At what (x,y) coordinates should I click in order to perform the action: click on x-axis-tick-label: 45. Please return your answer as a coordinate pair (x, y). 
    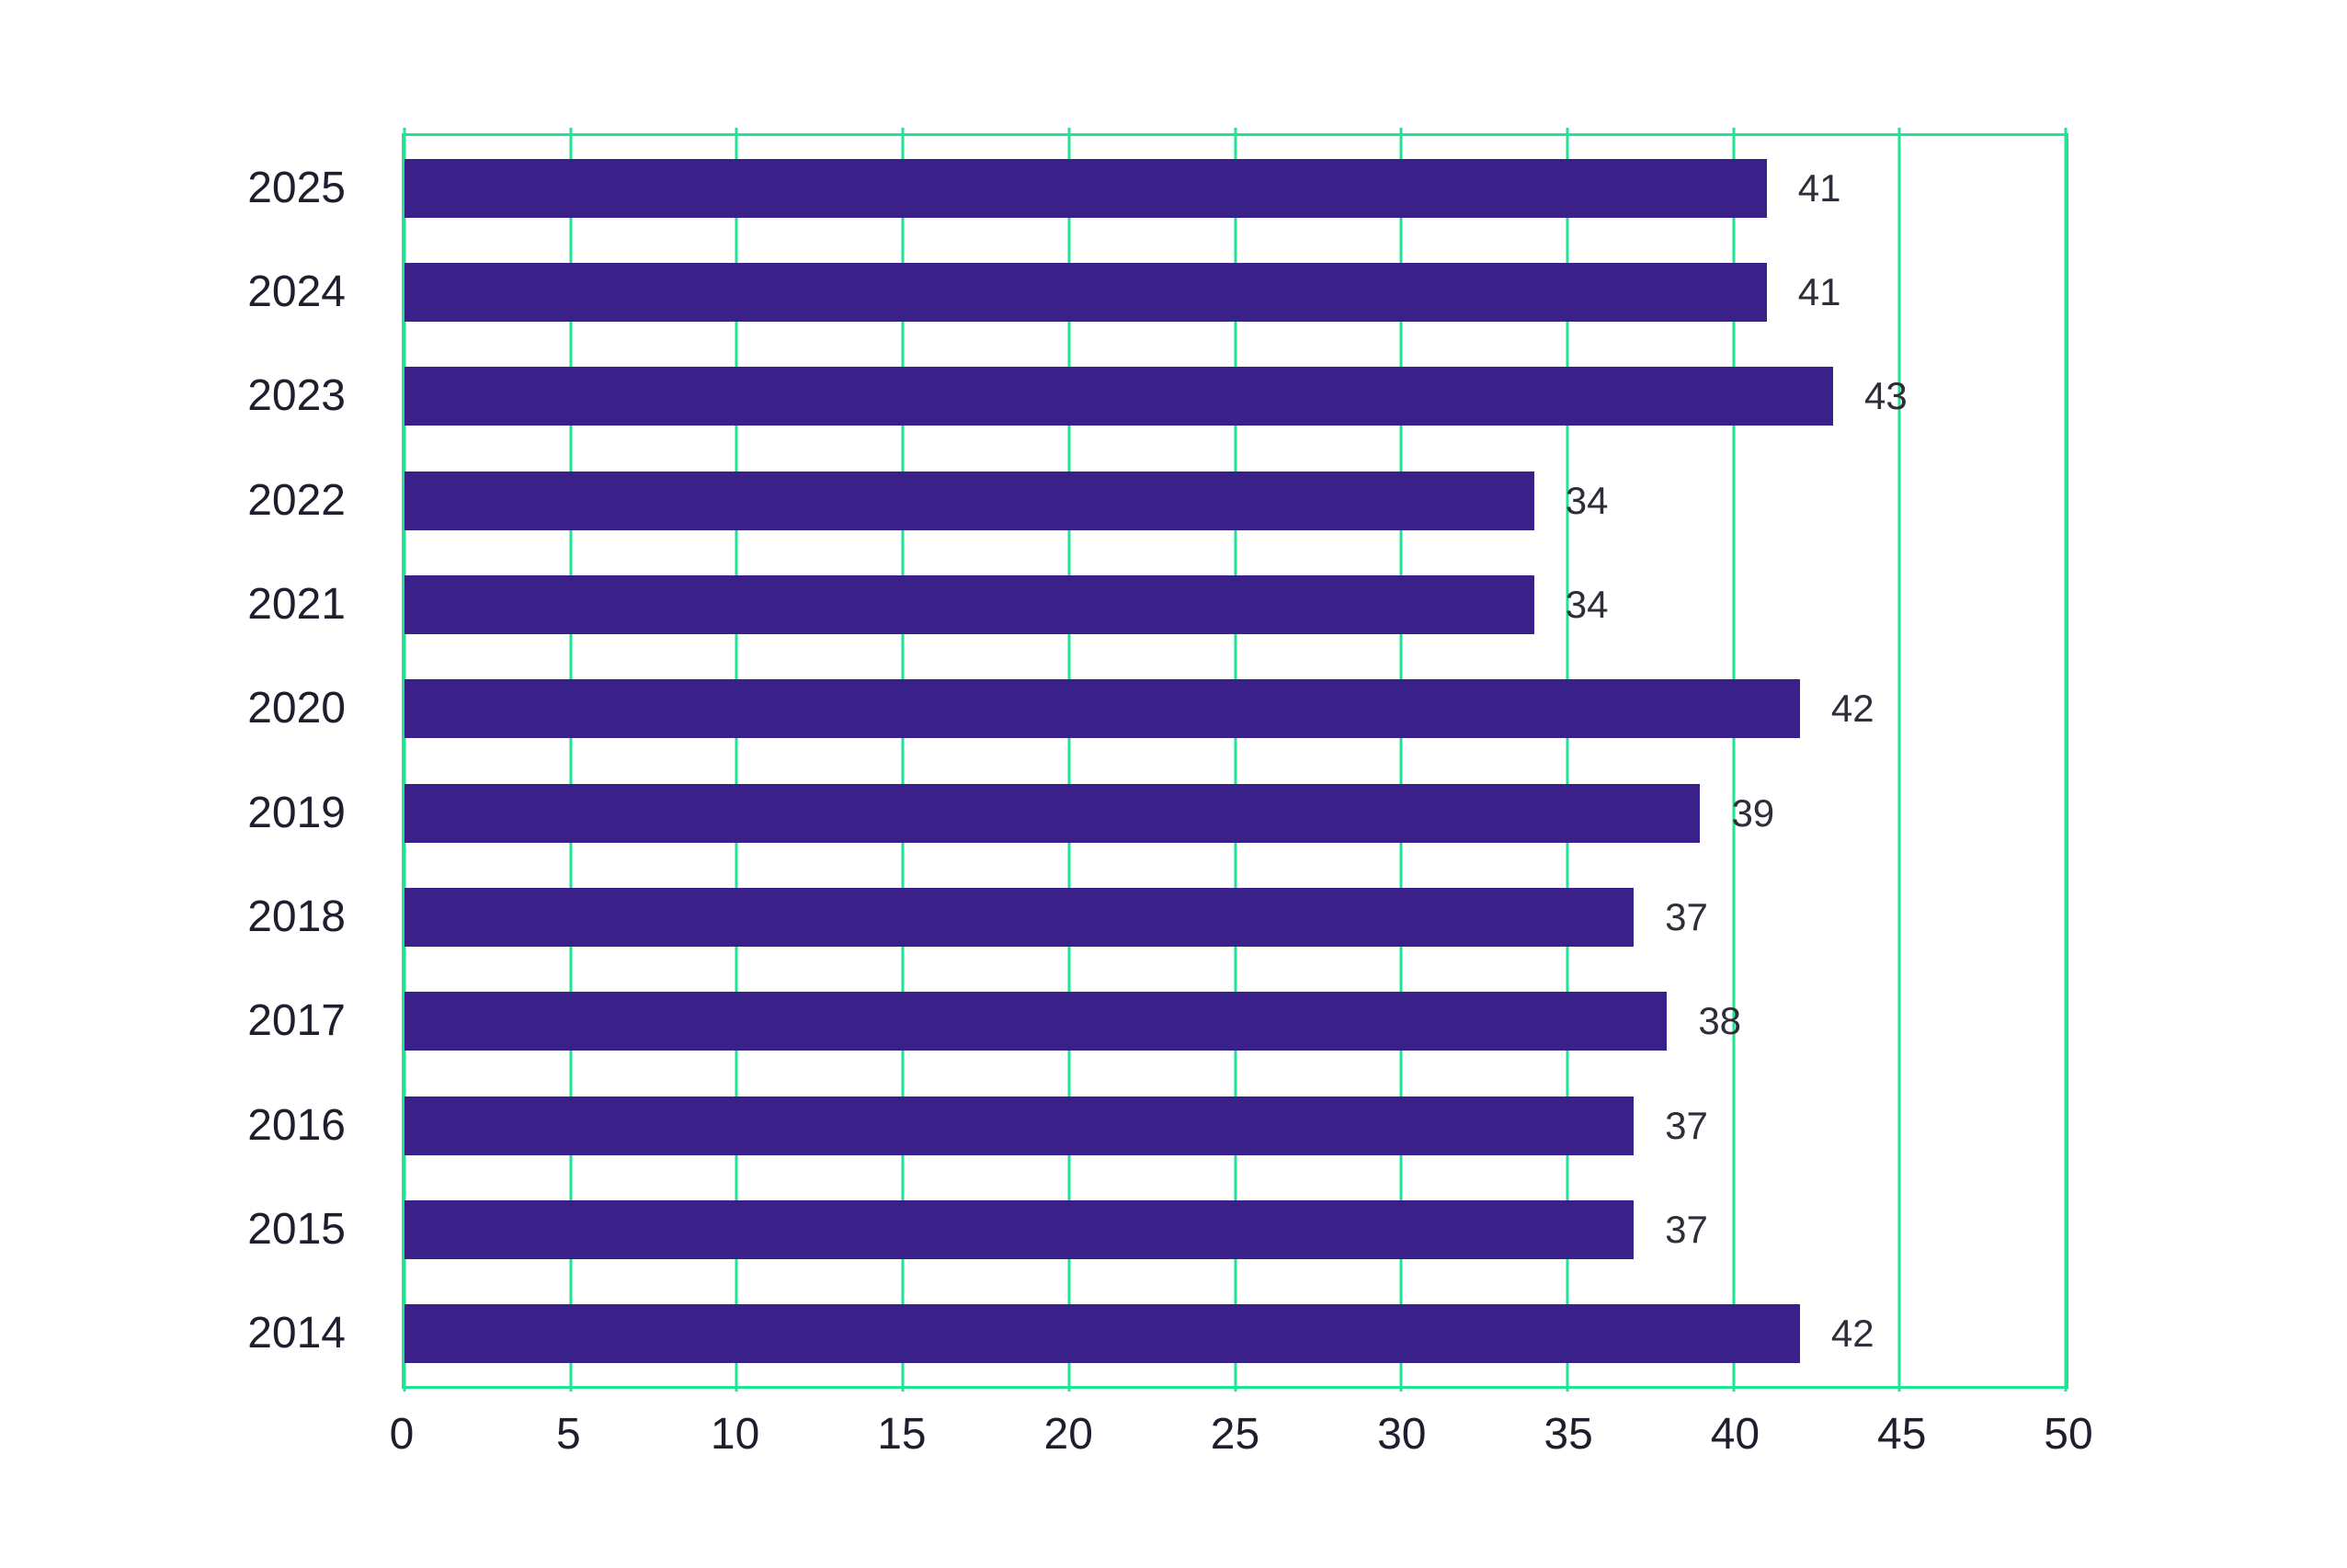
    Looking at the image, I should click on (1901, 1434).